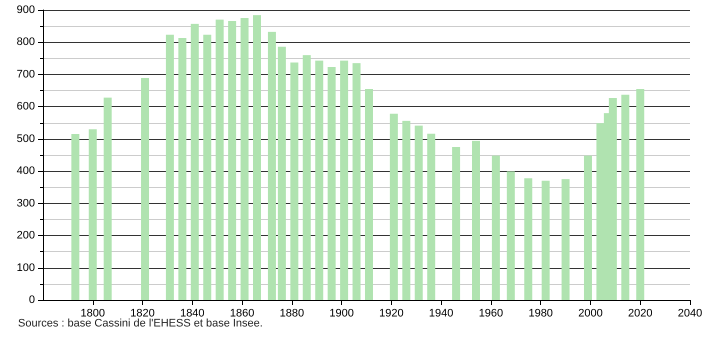 This screenshot has height=340, width=710. I want to click on y-tick-label: 300, so click(25, 203).